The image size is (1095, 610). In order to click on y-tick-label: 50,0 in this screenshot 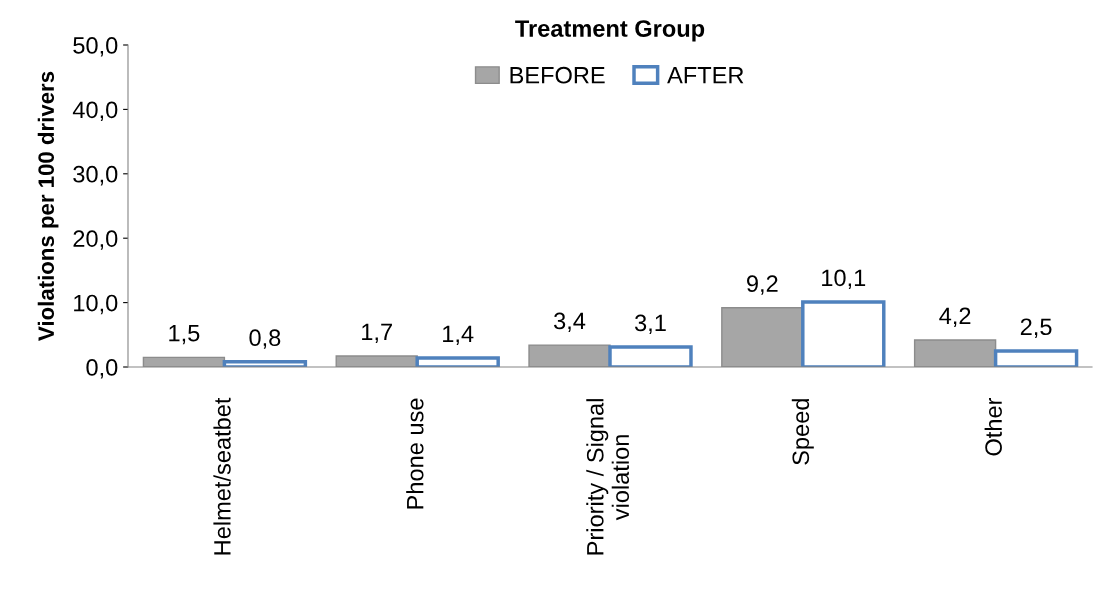, I will do `click(95, 47)`.